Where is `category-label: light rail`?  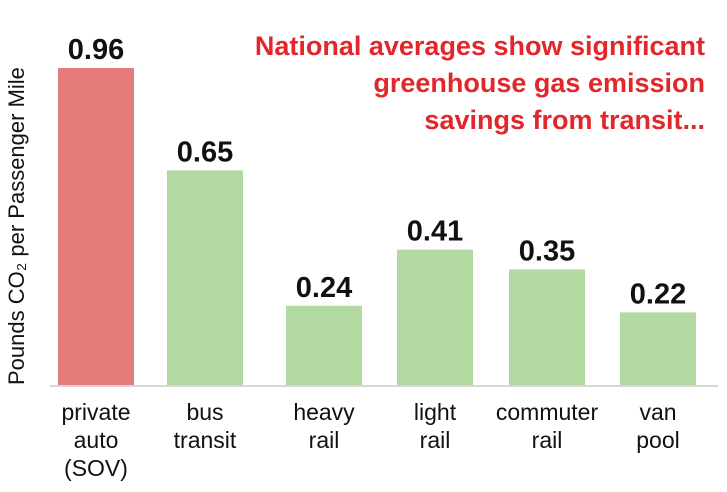
category-label: light rail is located at coordinates (435, 426).